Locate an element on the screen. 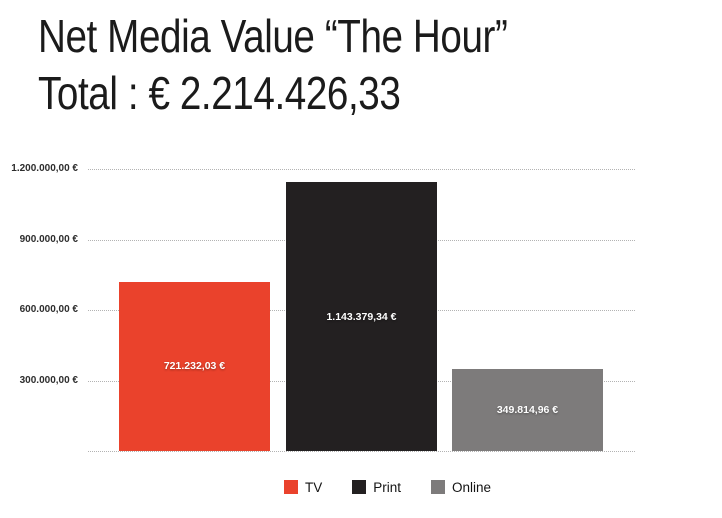 The height and width of the screenshot is (518, 722). bar-tv: 721.232,03 € is located at coordinates (194, 366).